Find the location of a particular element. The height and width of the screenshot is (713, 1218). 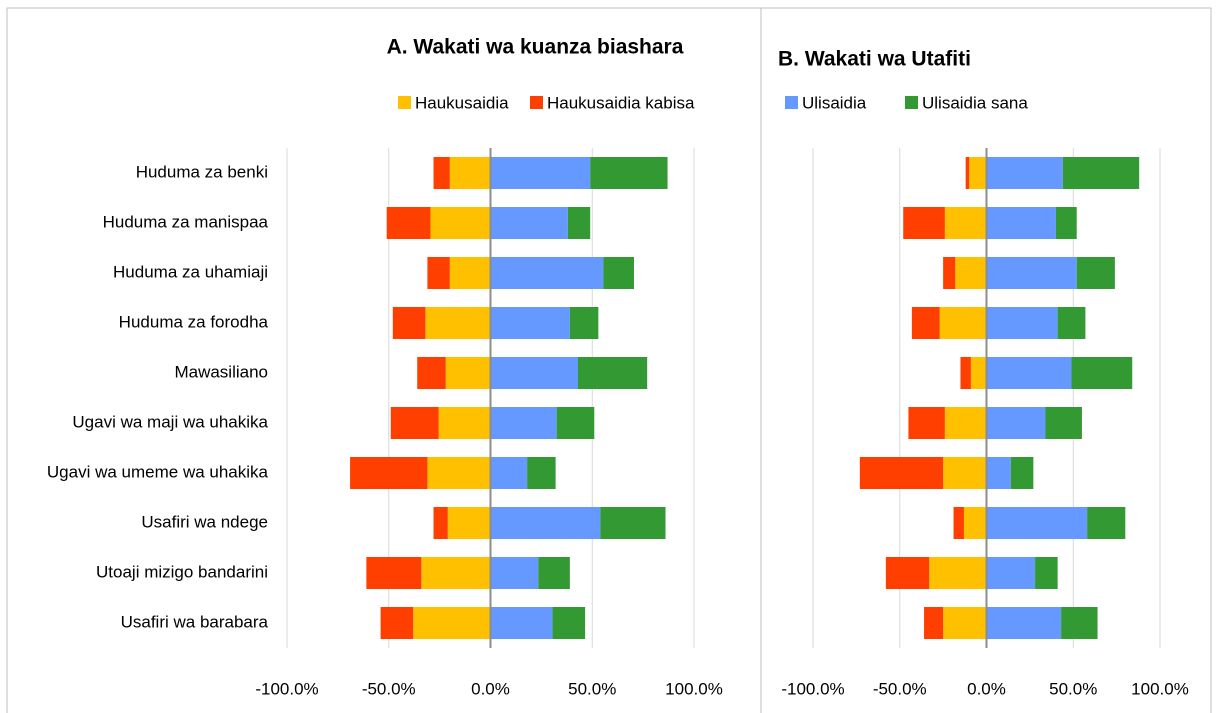

chart-title: B. Wakati wa Utafiti is located at coordinates (874, 59).